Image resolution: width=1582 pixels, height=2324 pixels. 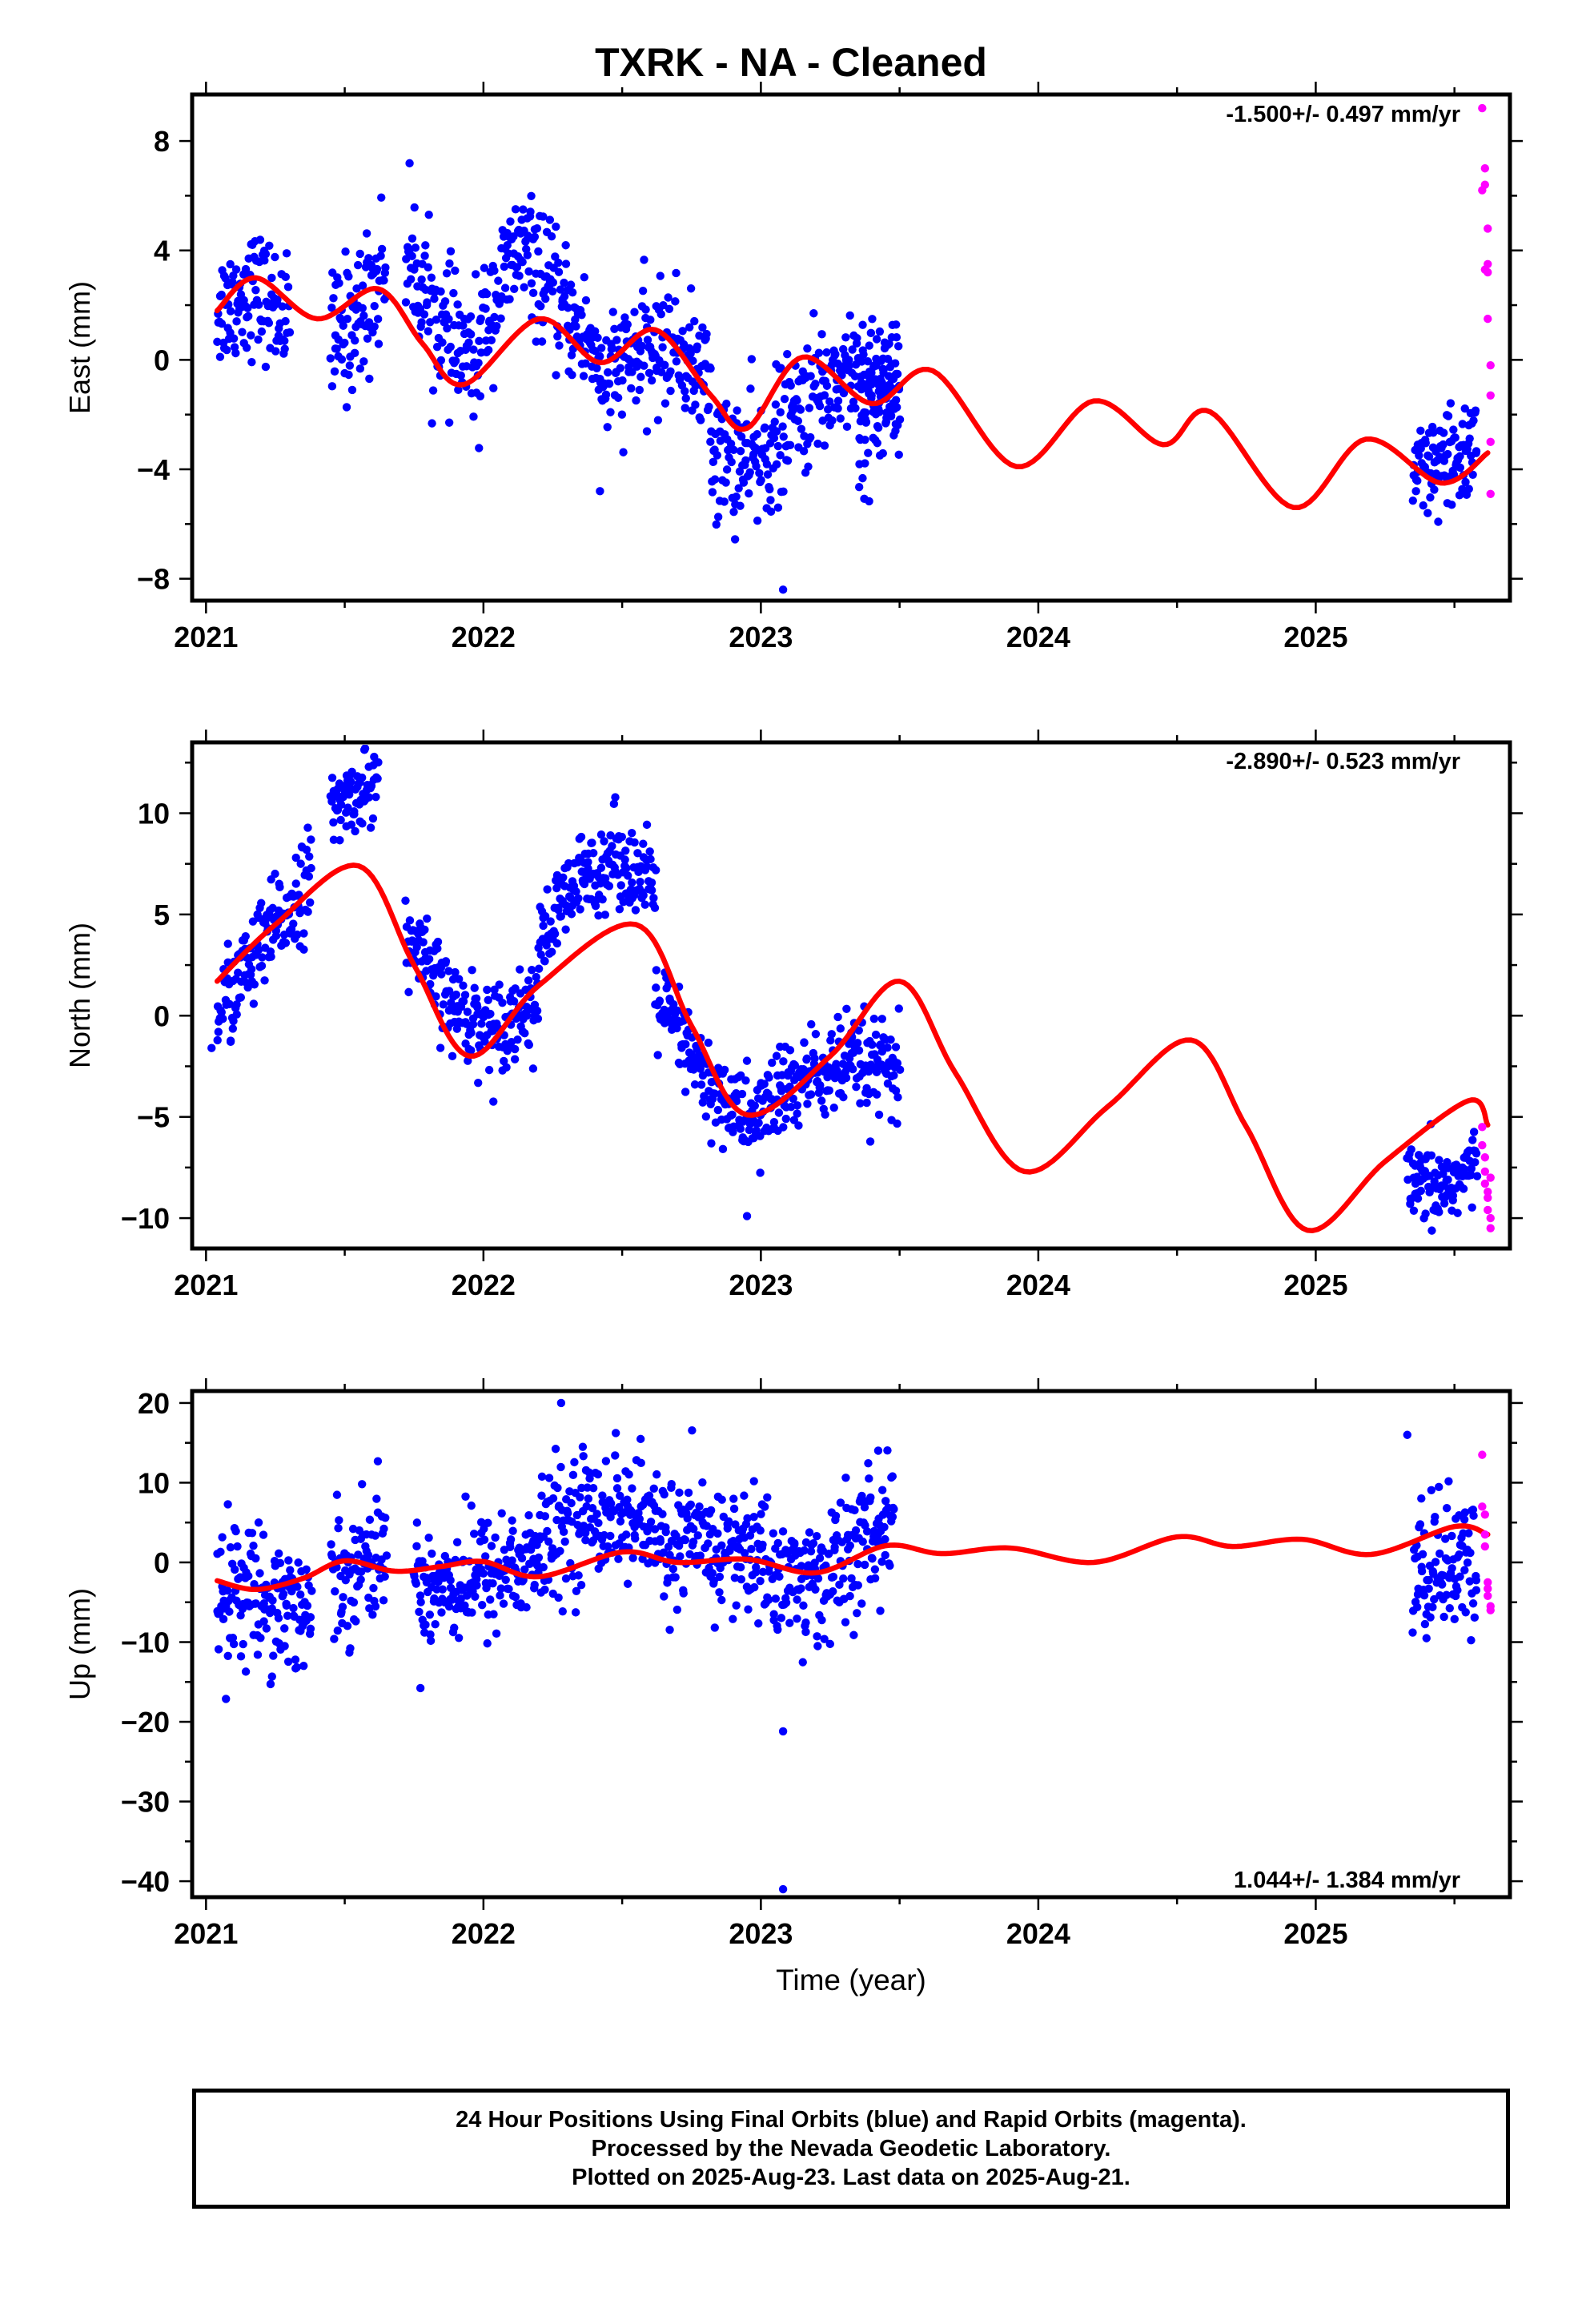 What do you see at coordinates (1343, 761) in the screenshot?
I see `north-rate-label: -2.890+/- 0.523 mm/yr` at bounding box center [1343, 761].